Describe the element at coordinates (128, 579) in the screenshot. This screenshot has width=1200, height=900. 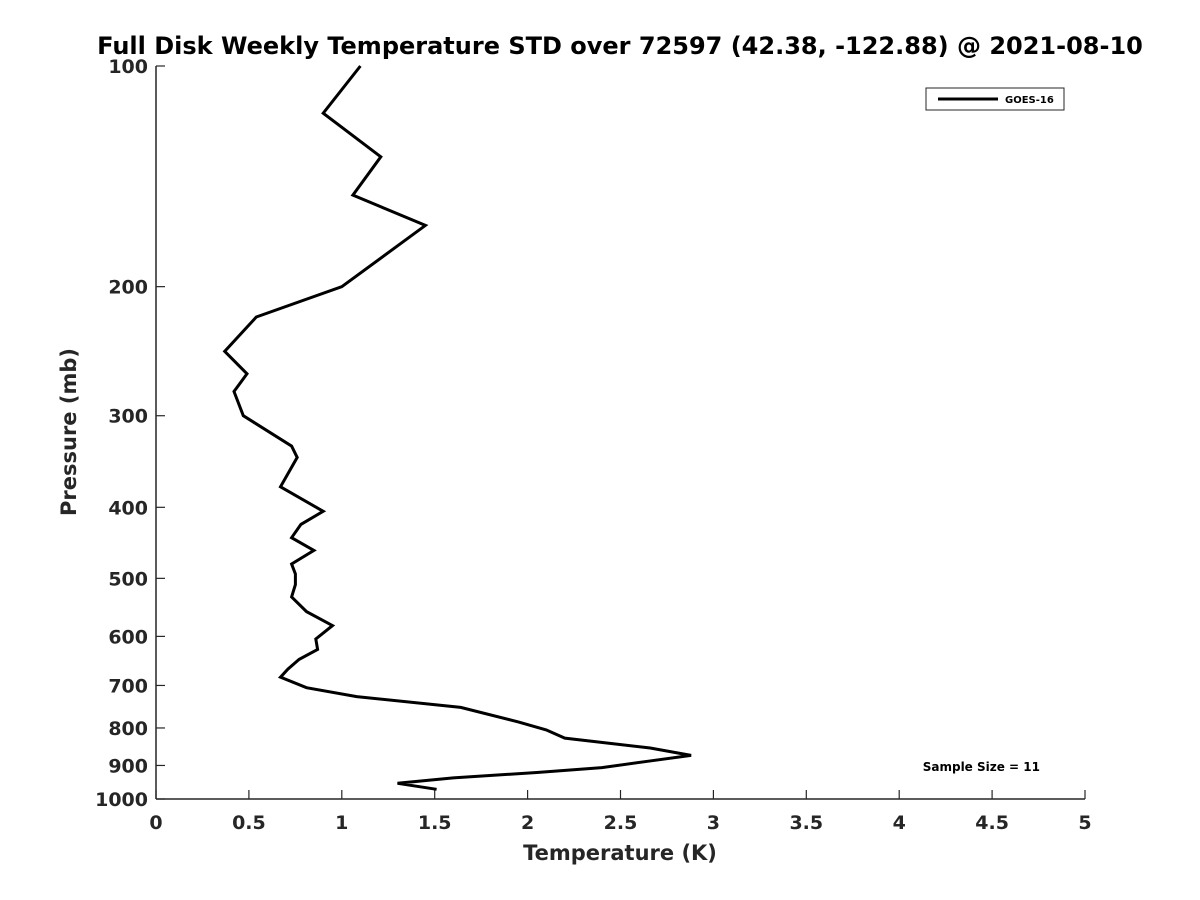
I see `y-tick-label: 500` at that location.